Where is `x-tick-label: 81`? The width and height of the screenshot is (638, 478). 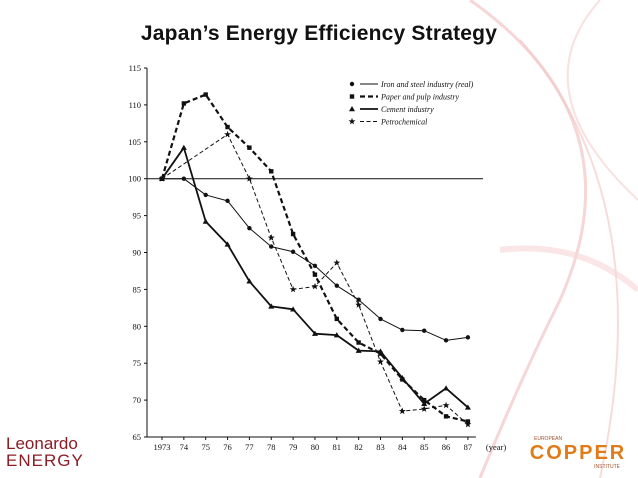
x-tick-label: 81 is located at coordinates (337, 447).